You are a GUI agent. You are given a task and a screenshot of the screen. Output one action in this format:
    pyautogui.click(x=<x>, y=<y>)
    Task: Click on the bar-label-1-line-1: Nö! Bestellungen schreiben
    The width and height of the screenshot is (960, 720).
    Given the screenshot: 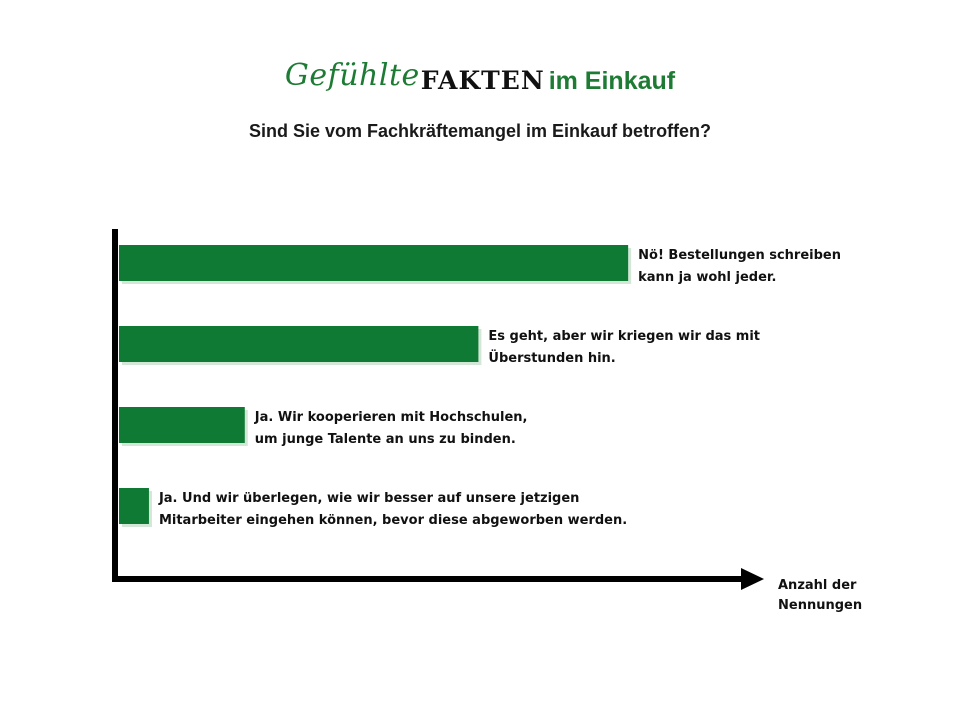 What is the action you would take?
    pyautogui.click(x=739, y=255)
    